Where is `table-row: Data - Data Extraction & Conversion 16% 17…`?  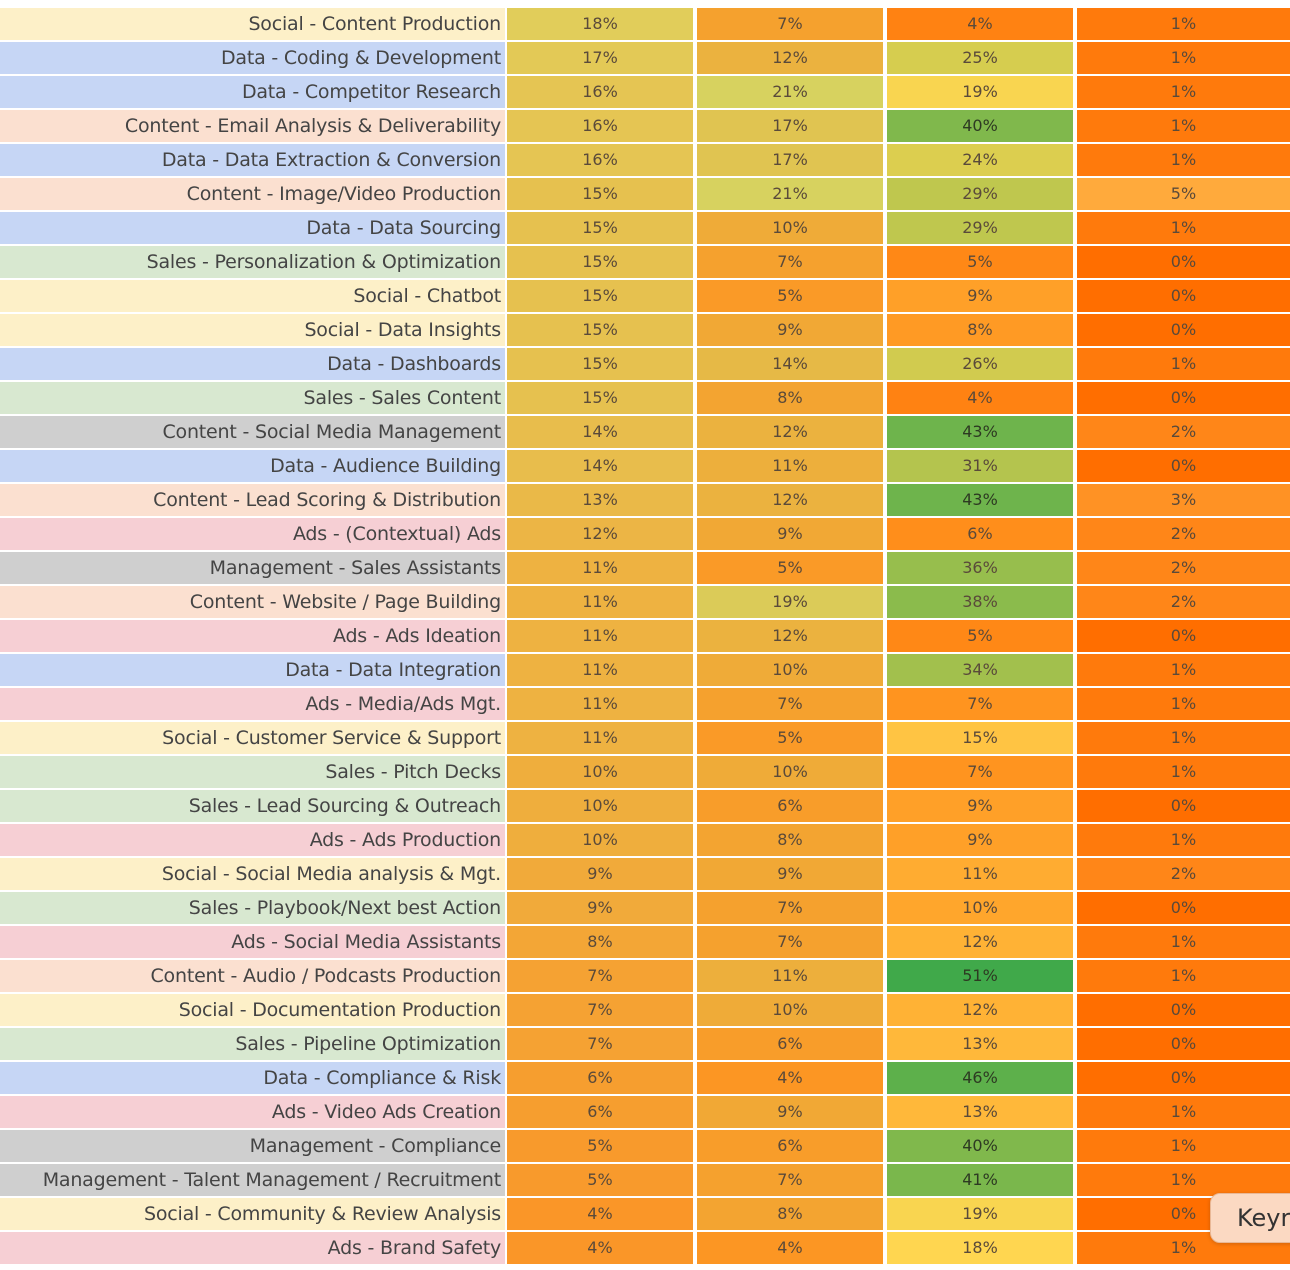
table-row: Data - Data Extraction & Conversion 16% 17… is located at coordinates (645, 161).